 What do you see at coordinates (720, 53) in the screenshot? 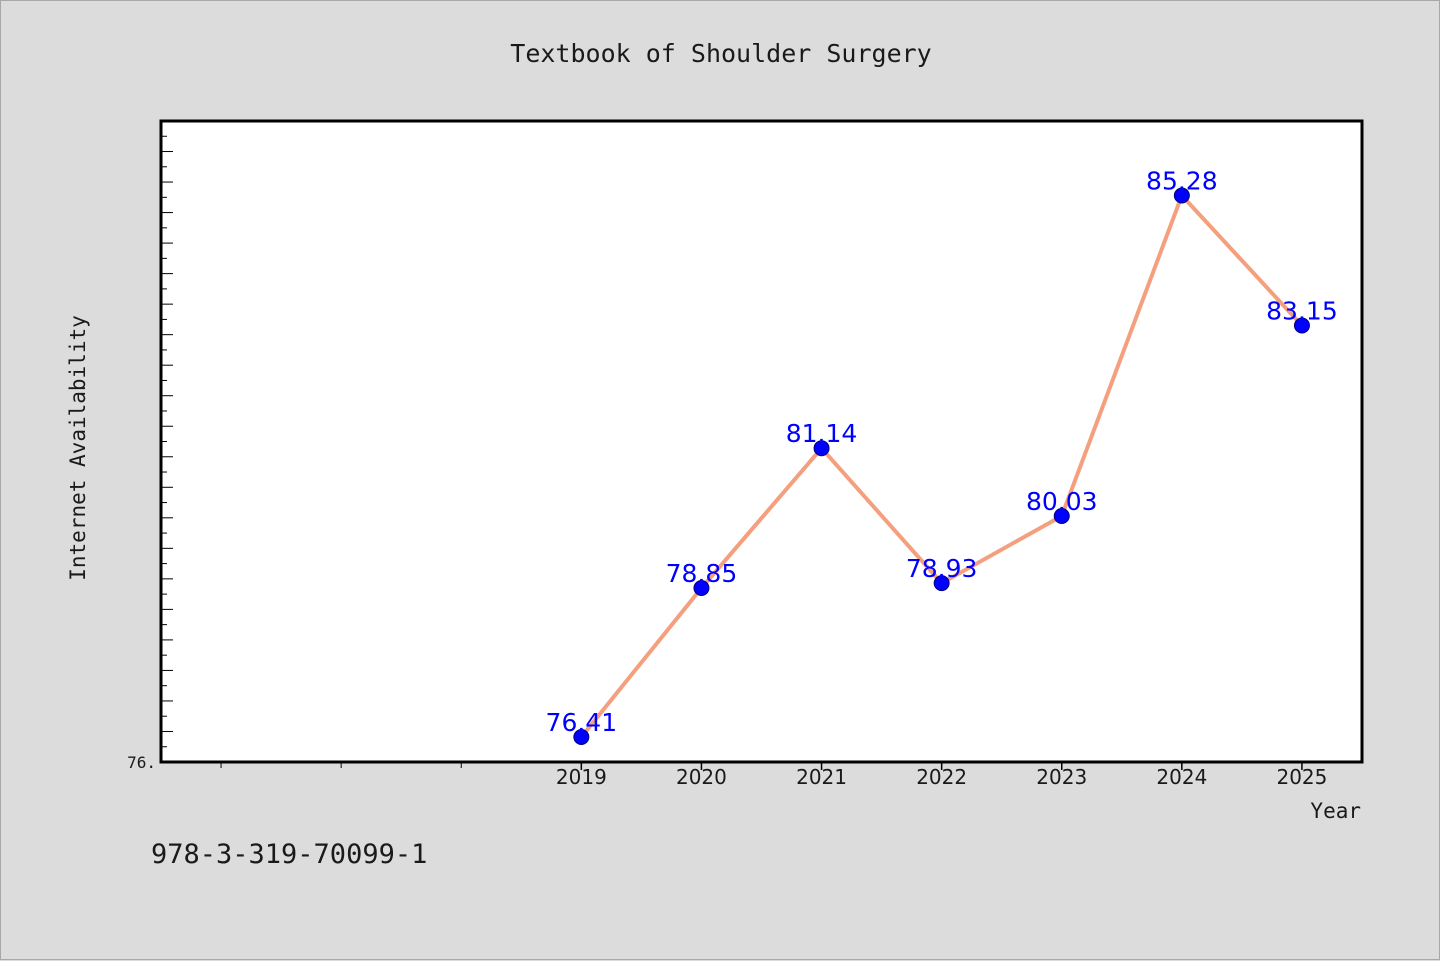
I see `chart-title: Textbook of Shoulder Surgery` at bounding box center [720, 53].